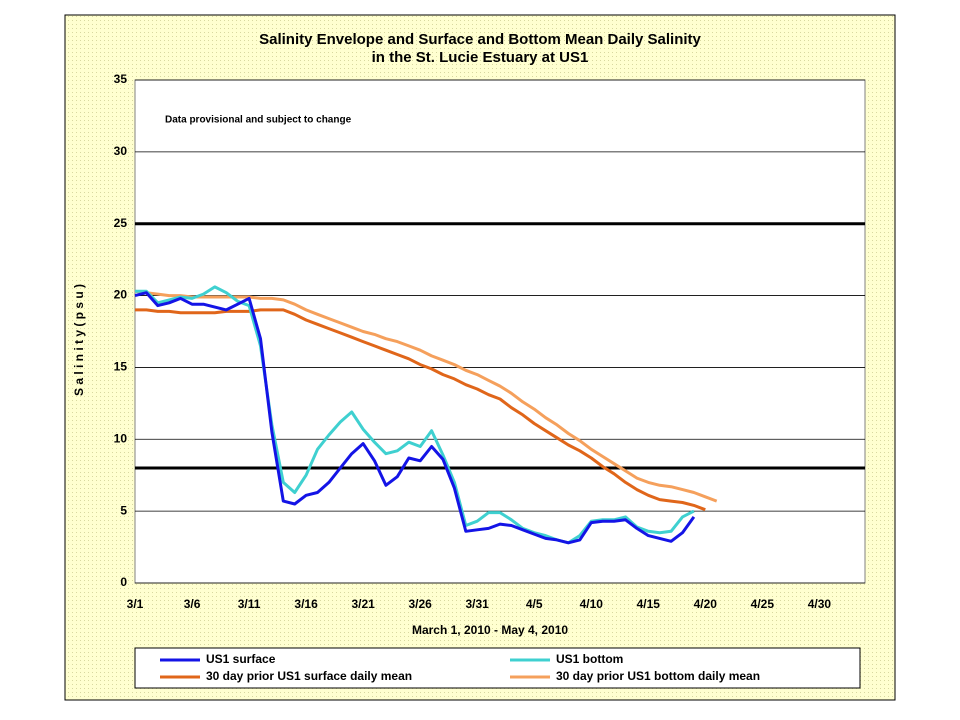 The height and width of the screenshot is (720, 960). I want to click on x-tick-label: 4/10, so click(592, 604).